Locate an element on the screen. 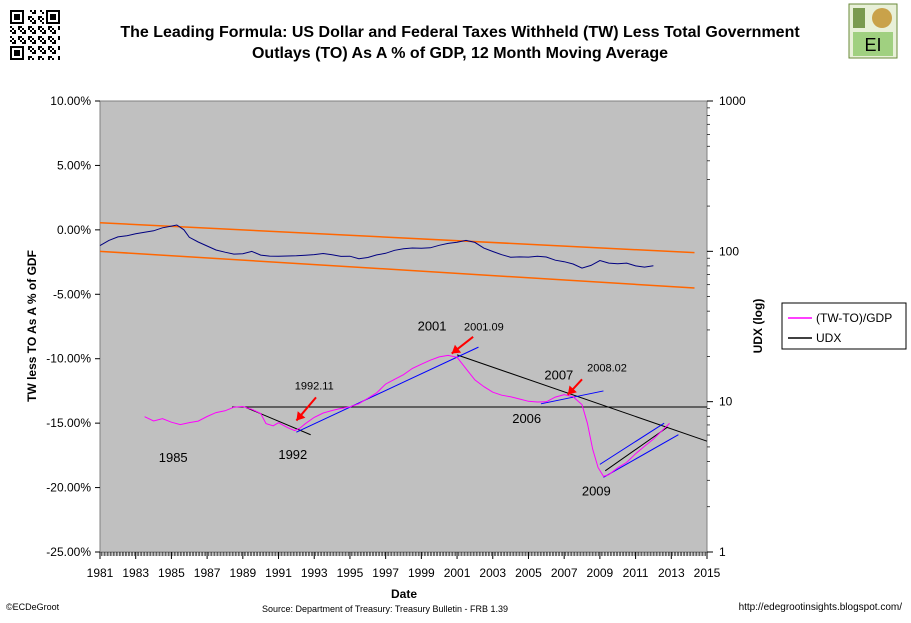  legend-box is located at coordinates (844, 326).